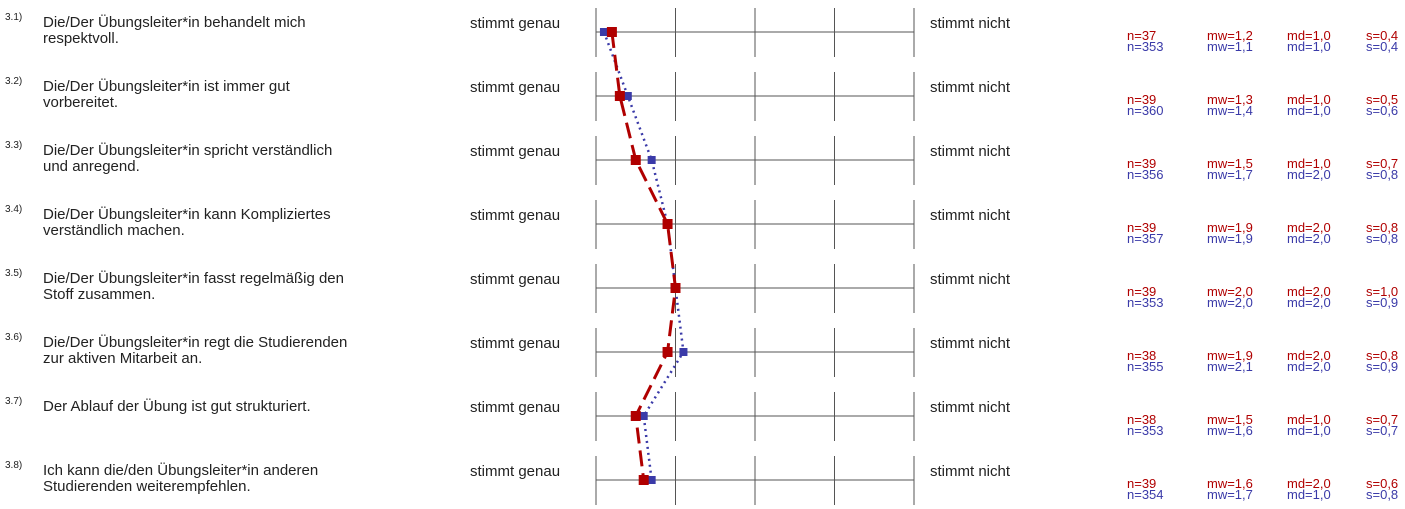 The height and width of the screenshot is (509, 1405). Describe the element at coordinates (181, 470) in the screenshot. I see `item-text: Ich kann die/den Übungsleiter*in anderen` at that location.